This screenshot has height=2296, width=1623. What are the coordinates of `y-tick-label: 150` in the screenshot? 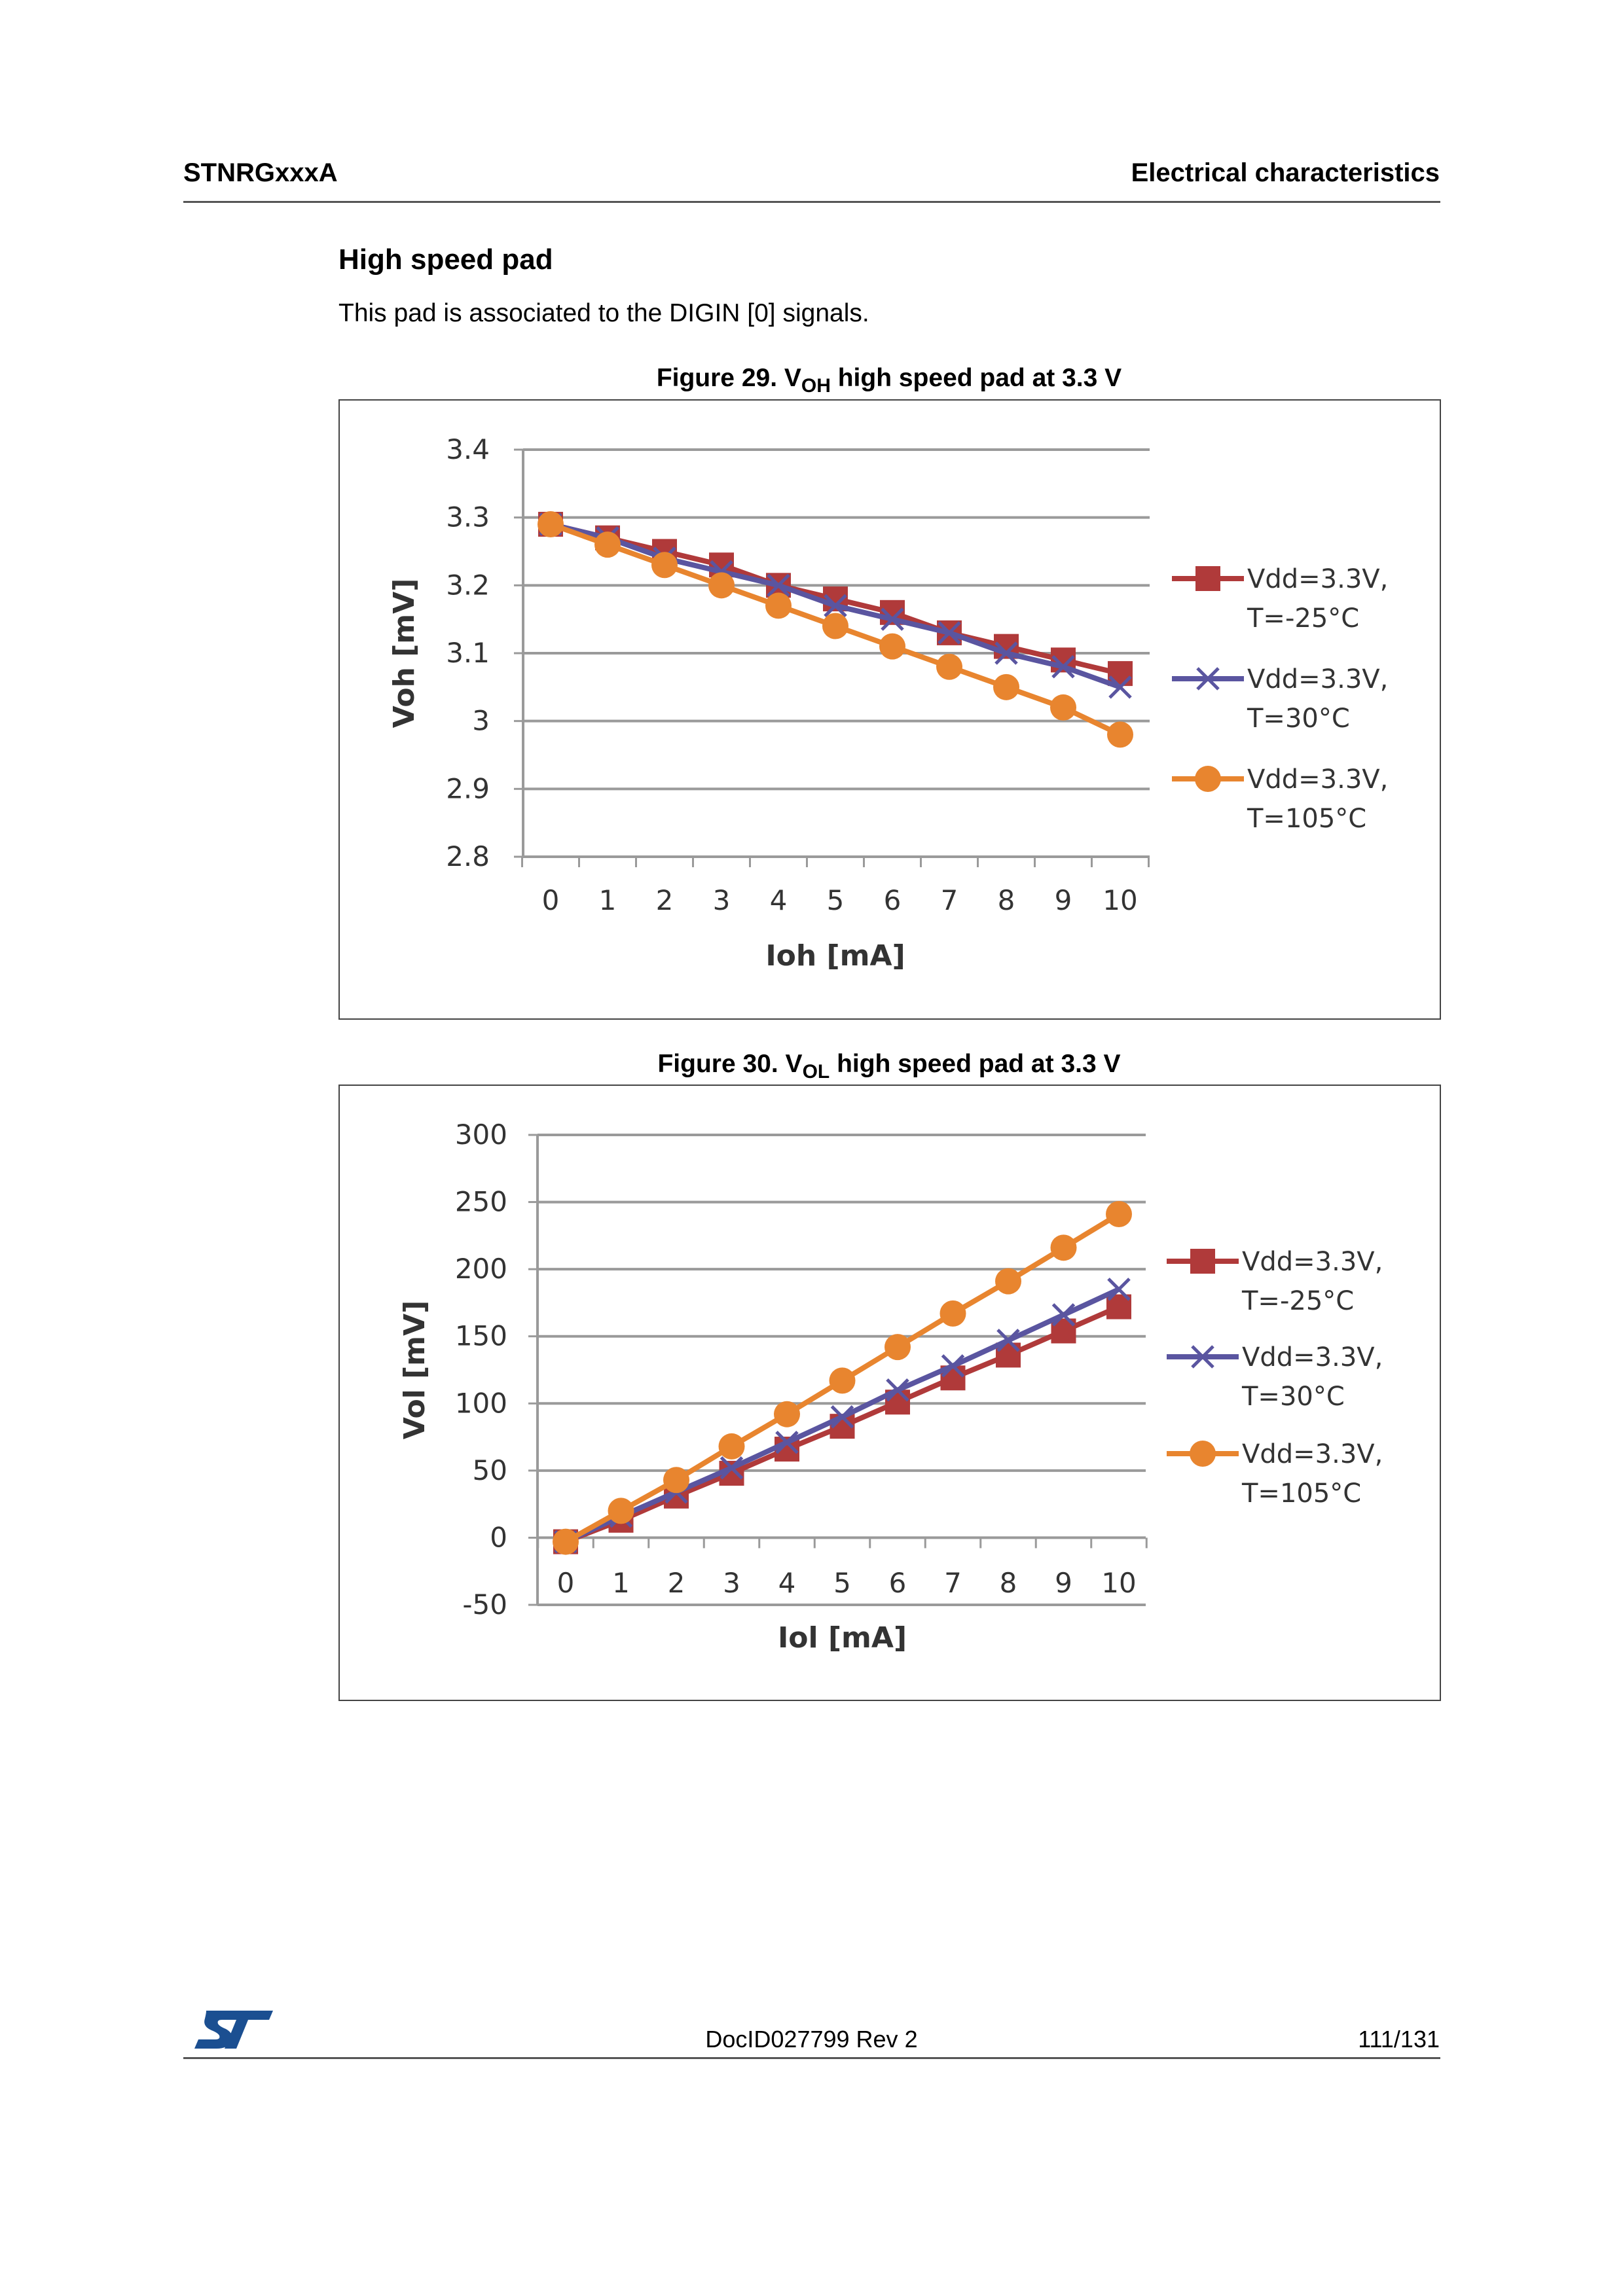 It's located at (481, 1336).